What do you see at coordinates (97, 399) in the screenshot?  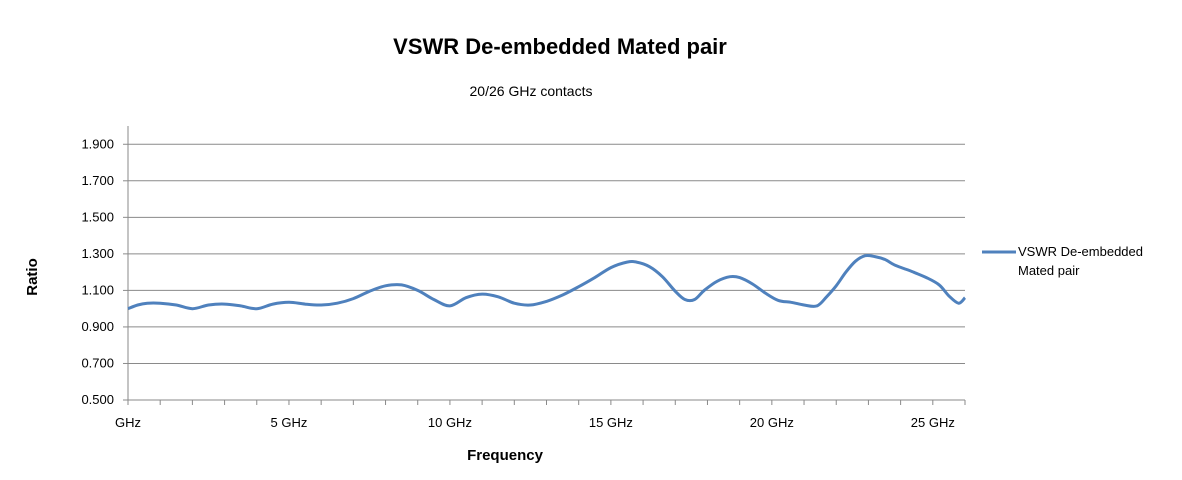 I see `y-tick-label: 0.500` at bounding box center [97, 399].